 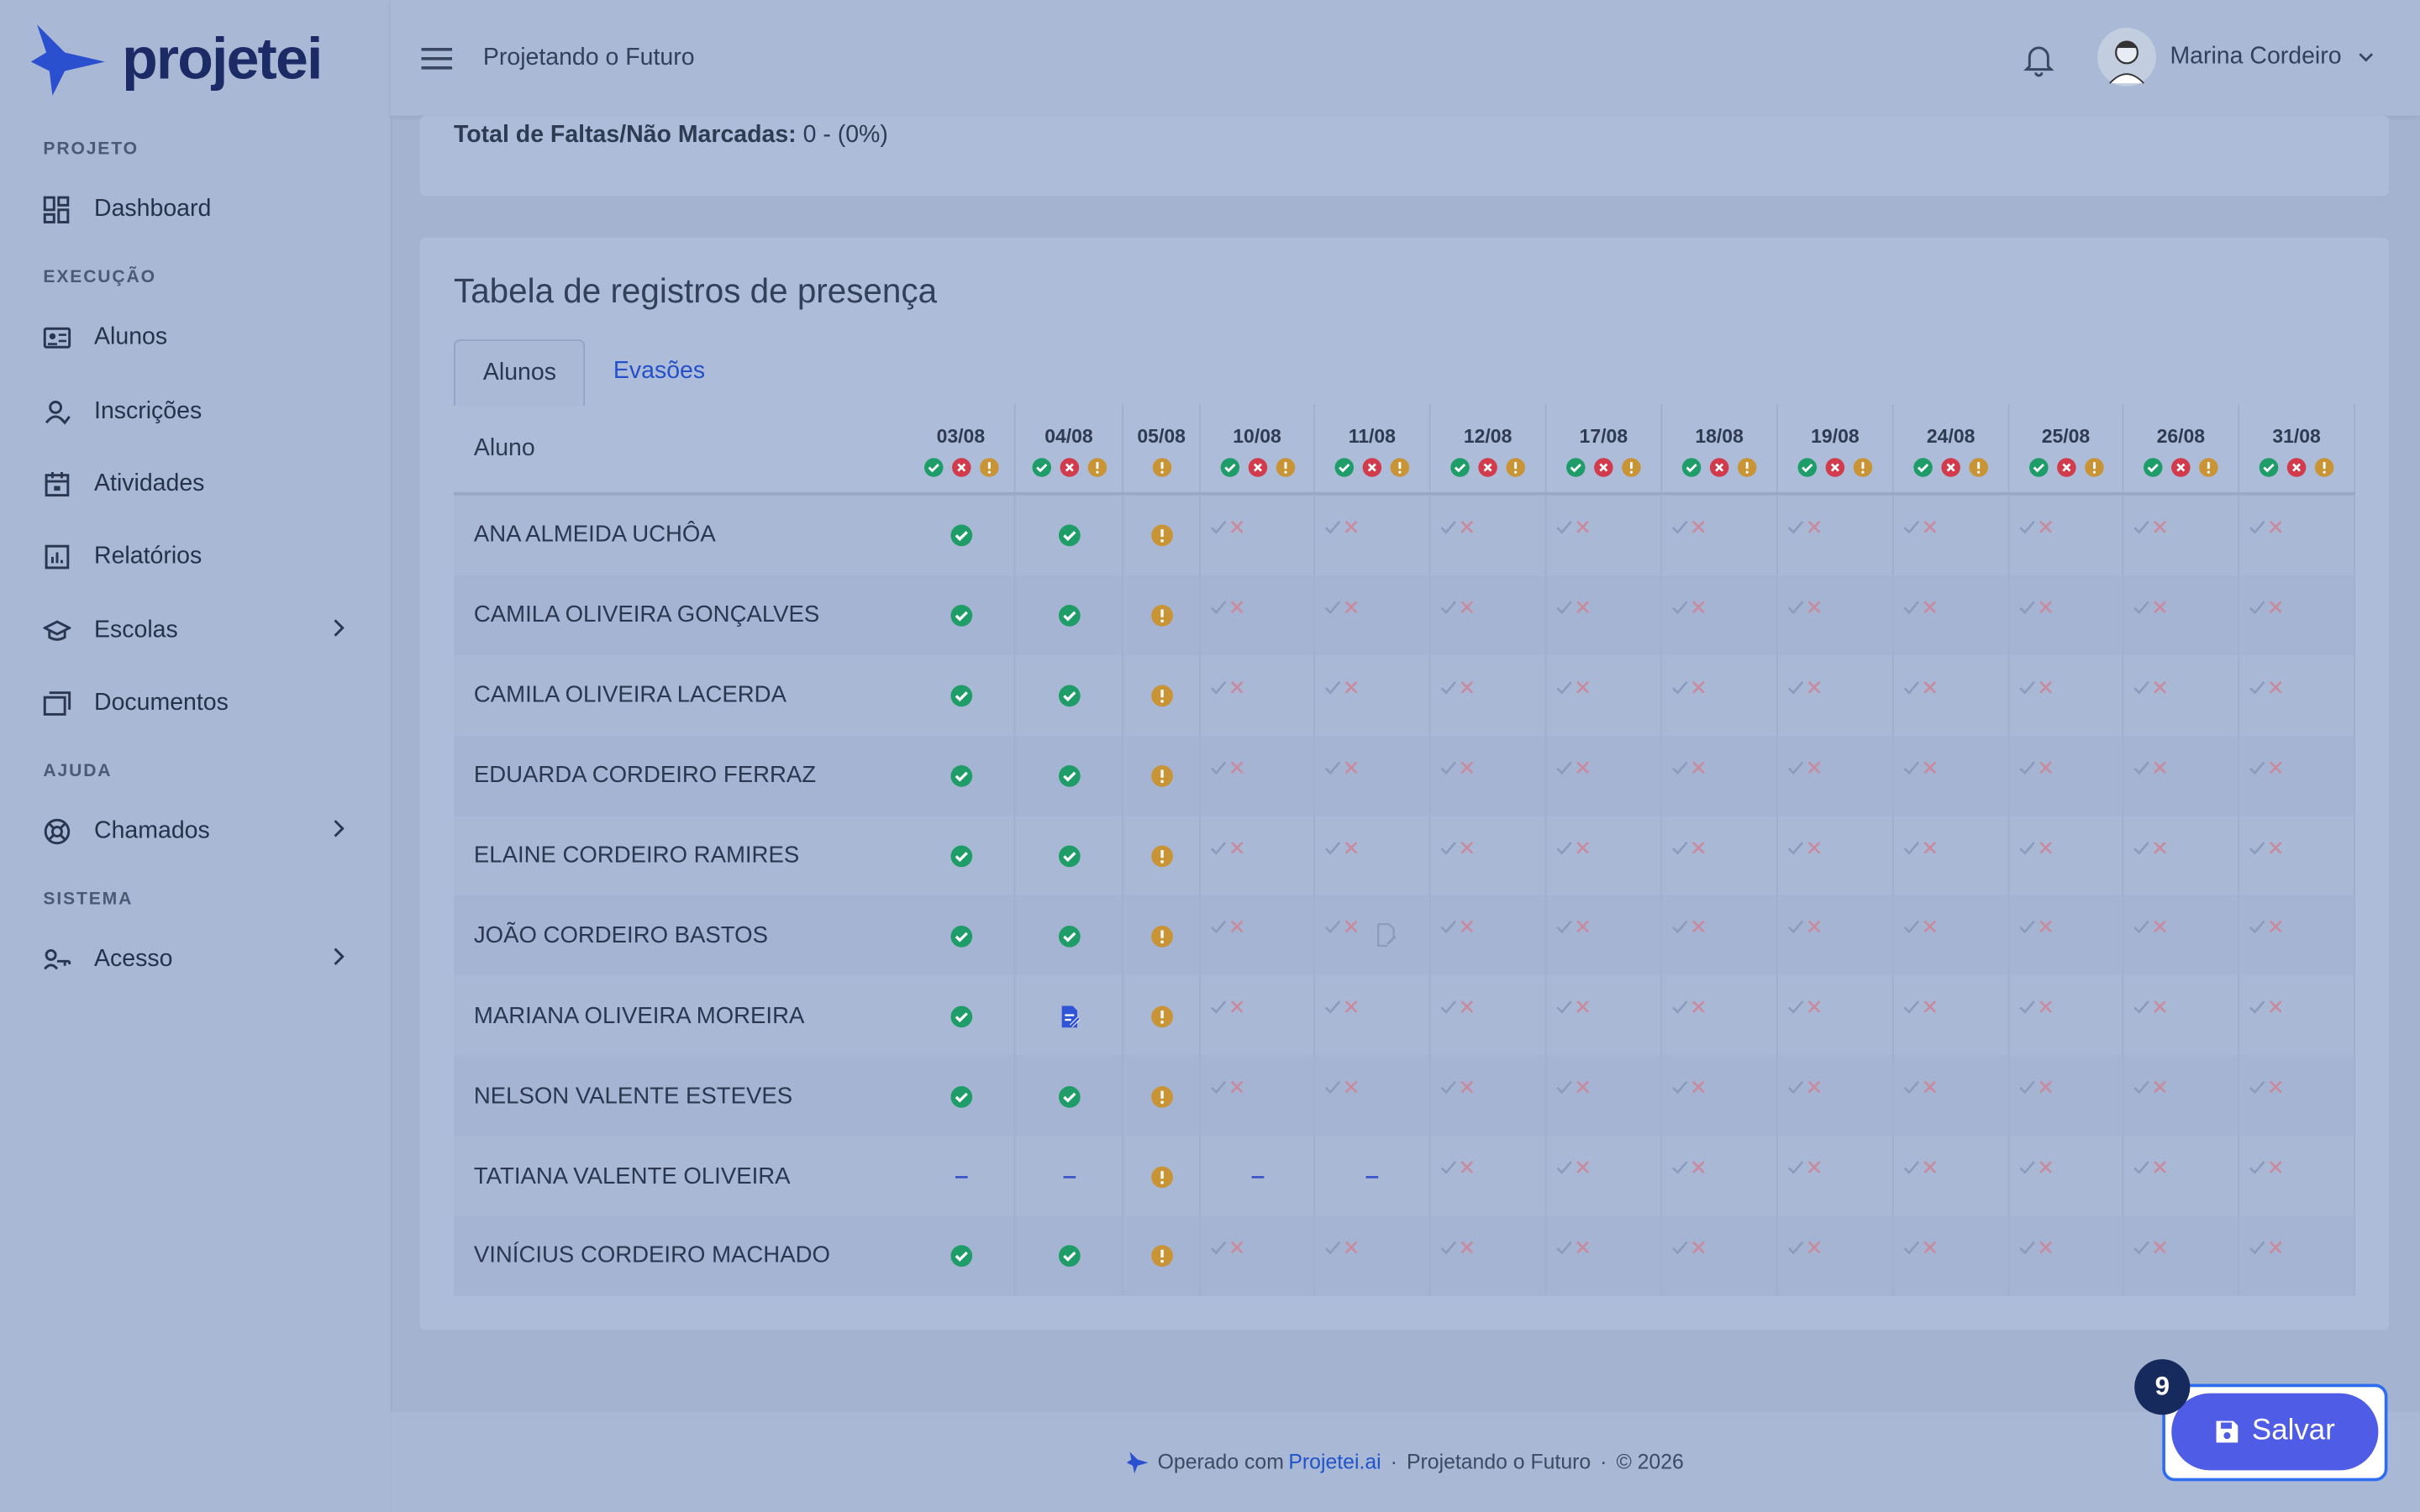 What do you see at coordinates (149, 483) in the screenshot?
I see `nav-label: Atividades` at bounding box center [149, 483].